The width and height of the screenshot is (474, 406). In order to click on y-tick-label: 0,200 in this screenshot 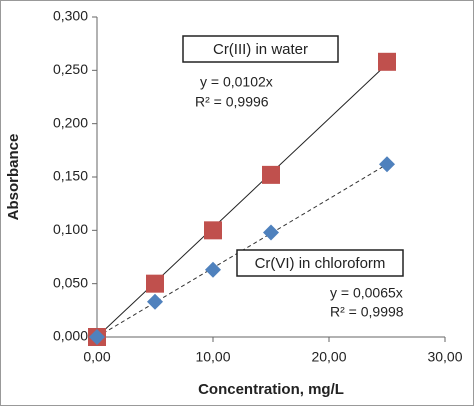, I will do `click(70, 122)`.